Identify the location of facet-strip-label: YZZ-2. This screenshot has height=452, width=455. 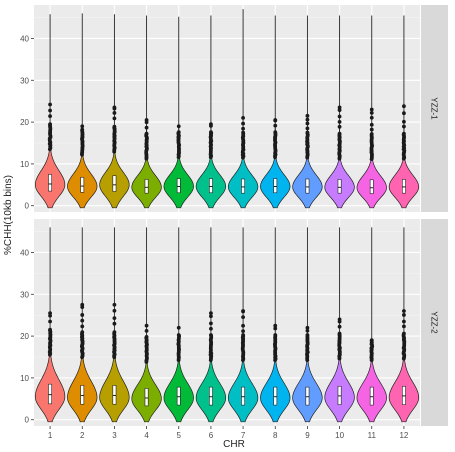
(434, 322).